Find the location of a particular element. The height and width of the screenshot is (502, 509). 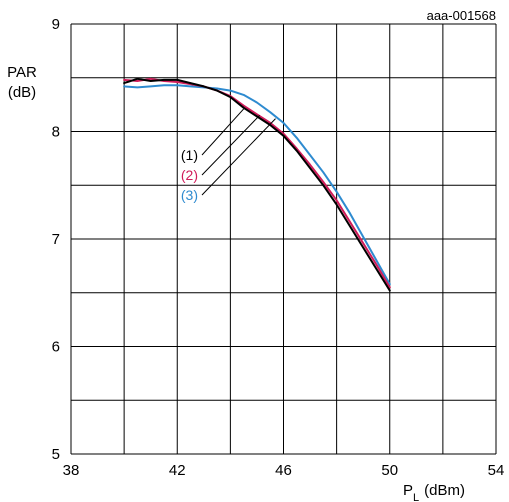

y-tick-label: 5 is located at coordinates (56, 454).